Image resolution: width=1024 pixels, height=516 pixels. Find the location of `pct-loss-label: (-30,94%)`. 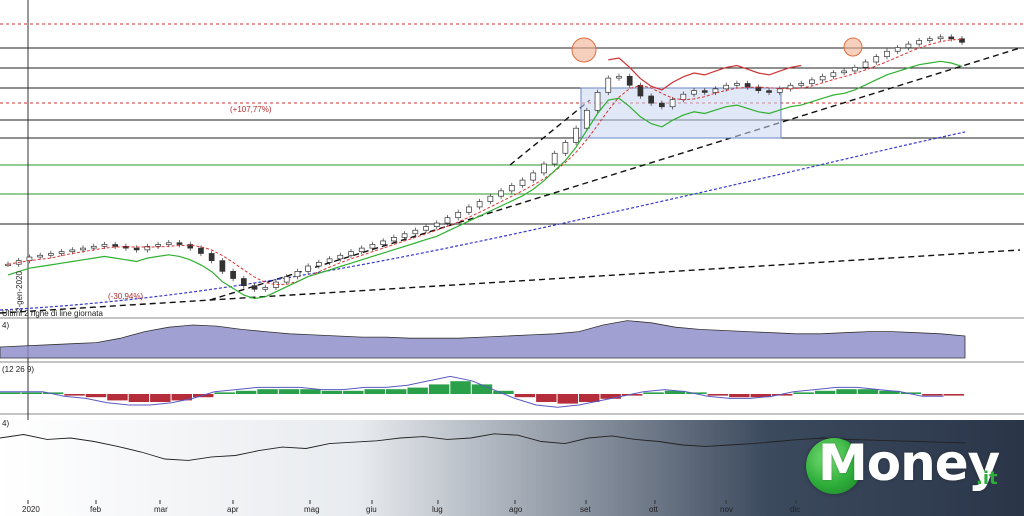

pct-loss-label: (-30,94%) is located at coordinates (125, 296).